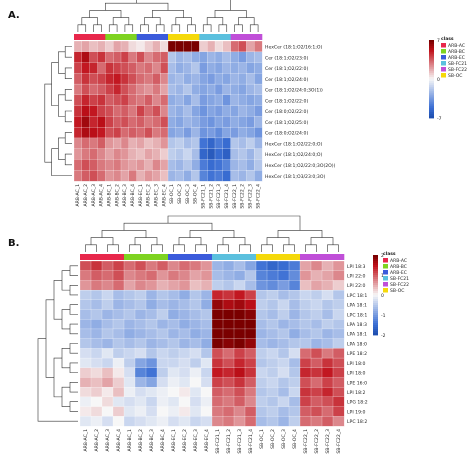 The height and width of the screenshot is (457, 474). I want to click on panel-label-b: B., so click(13, 243).